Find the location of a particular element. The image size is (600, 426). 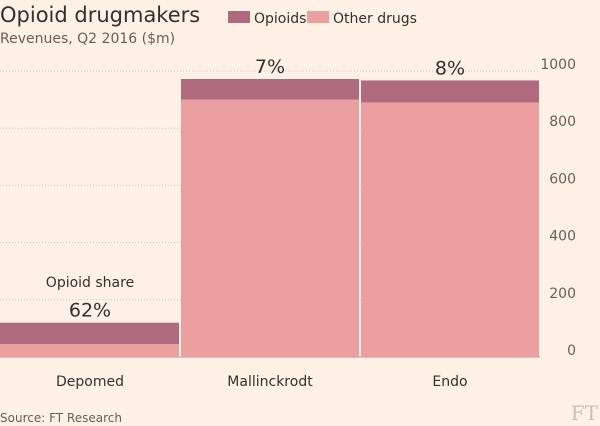

category-label-mallinckrodt: Mallinckrodt is located at coordinates (270, 382).